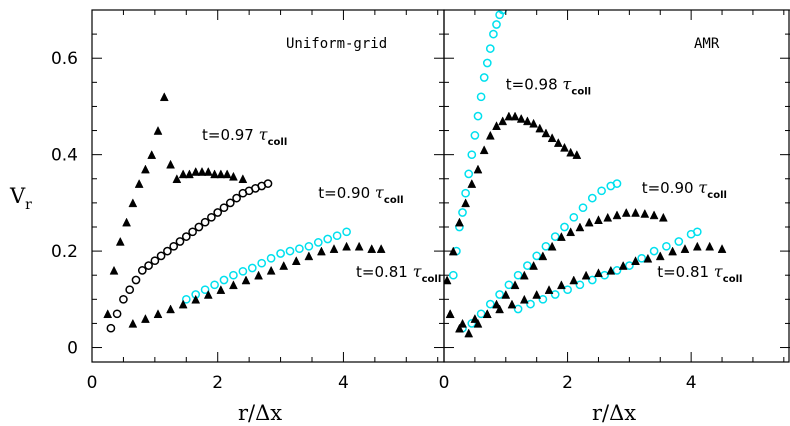 The width and height of the screenshot is (790, 426). What do you see at coordinates (64, 59) in the screenshot?
I see `y-tick-label: 0.6` at bounding box center [64, 59].